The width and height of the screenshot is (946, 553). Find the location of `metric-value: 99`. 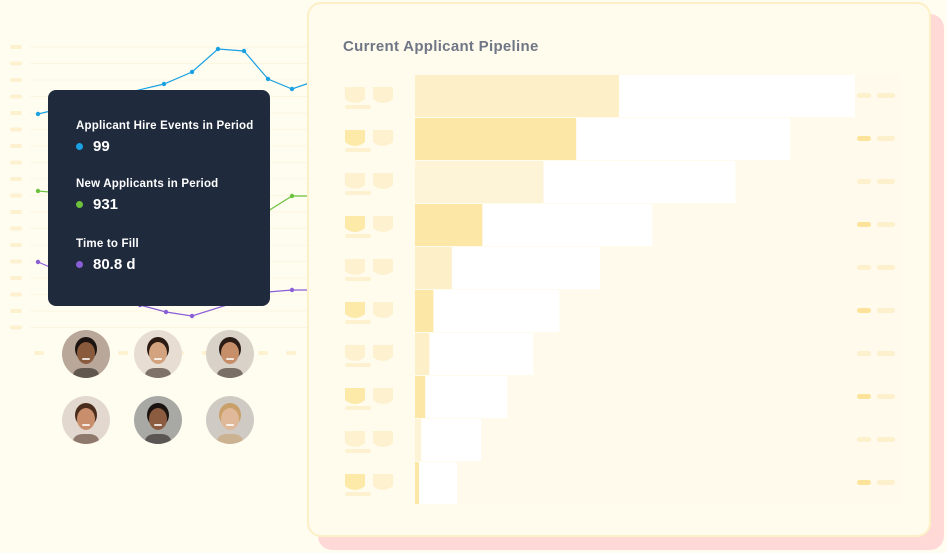

metric-value: 99 is located at coordinates (101, 146).